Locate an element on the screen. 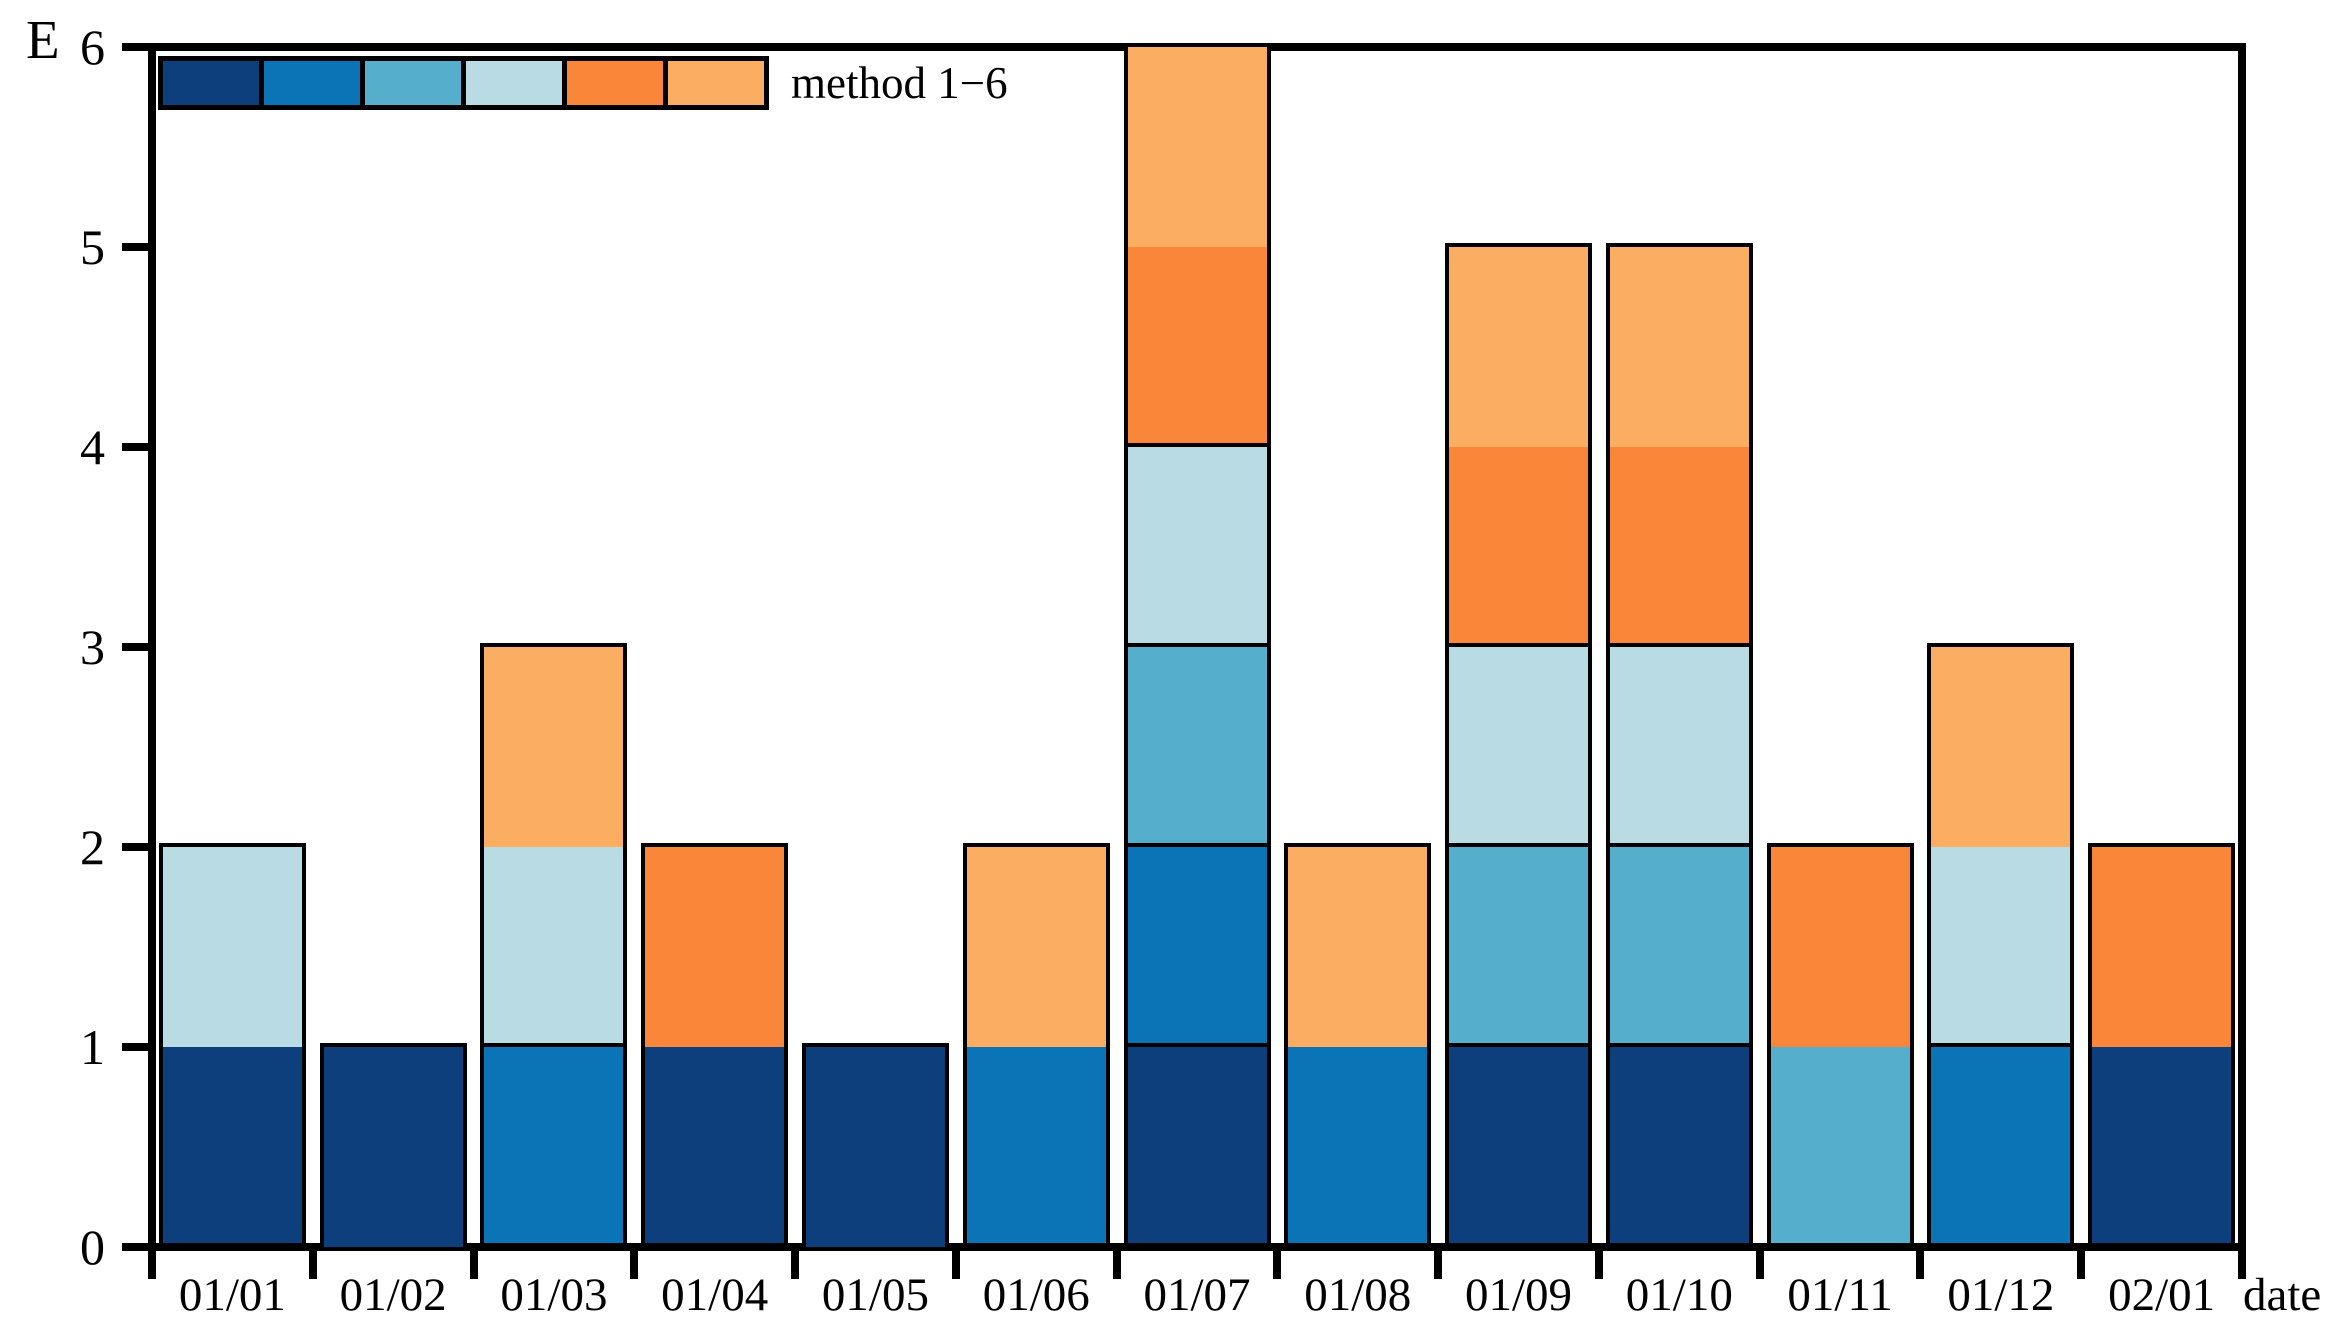 Image resolution: width=2334 pixels, height=1344 pixels. x-tick-label: 01/09 is located at coordinates (1519, 1295).